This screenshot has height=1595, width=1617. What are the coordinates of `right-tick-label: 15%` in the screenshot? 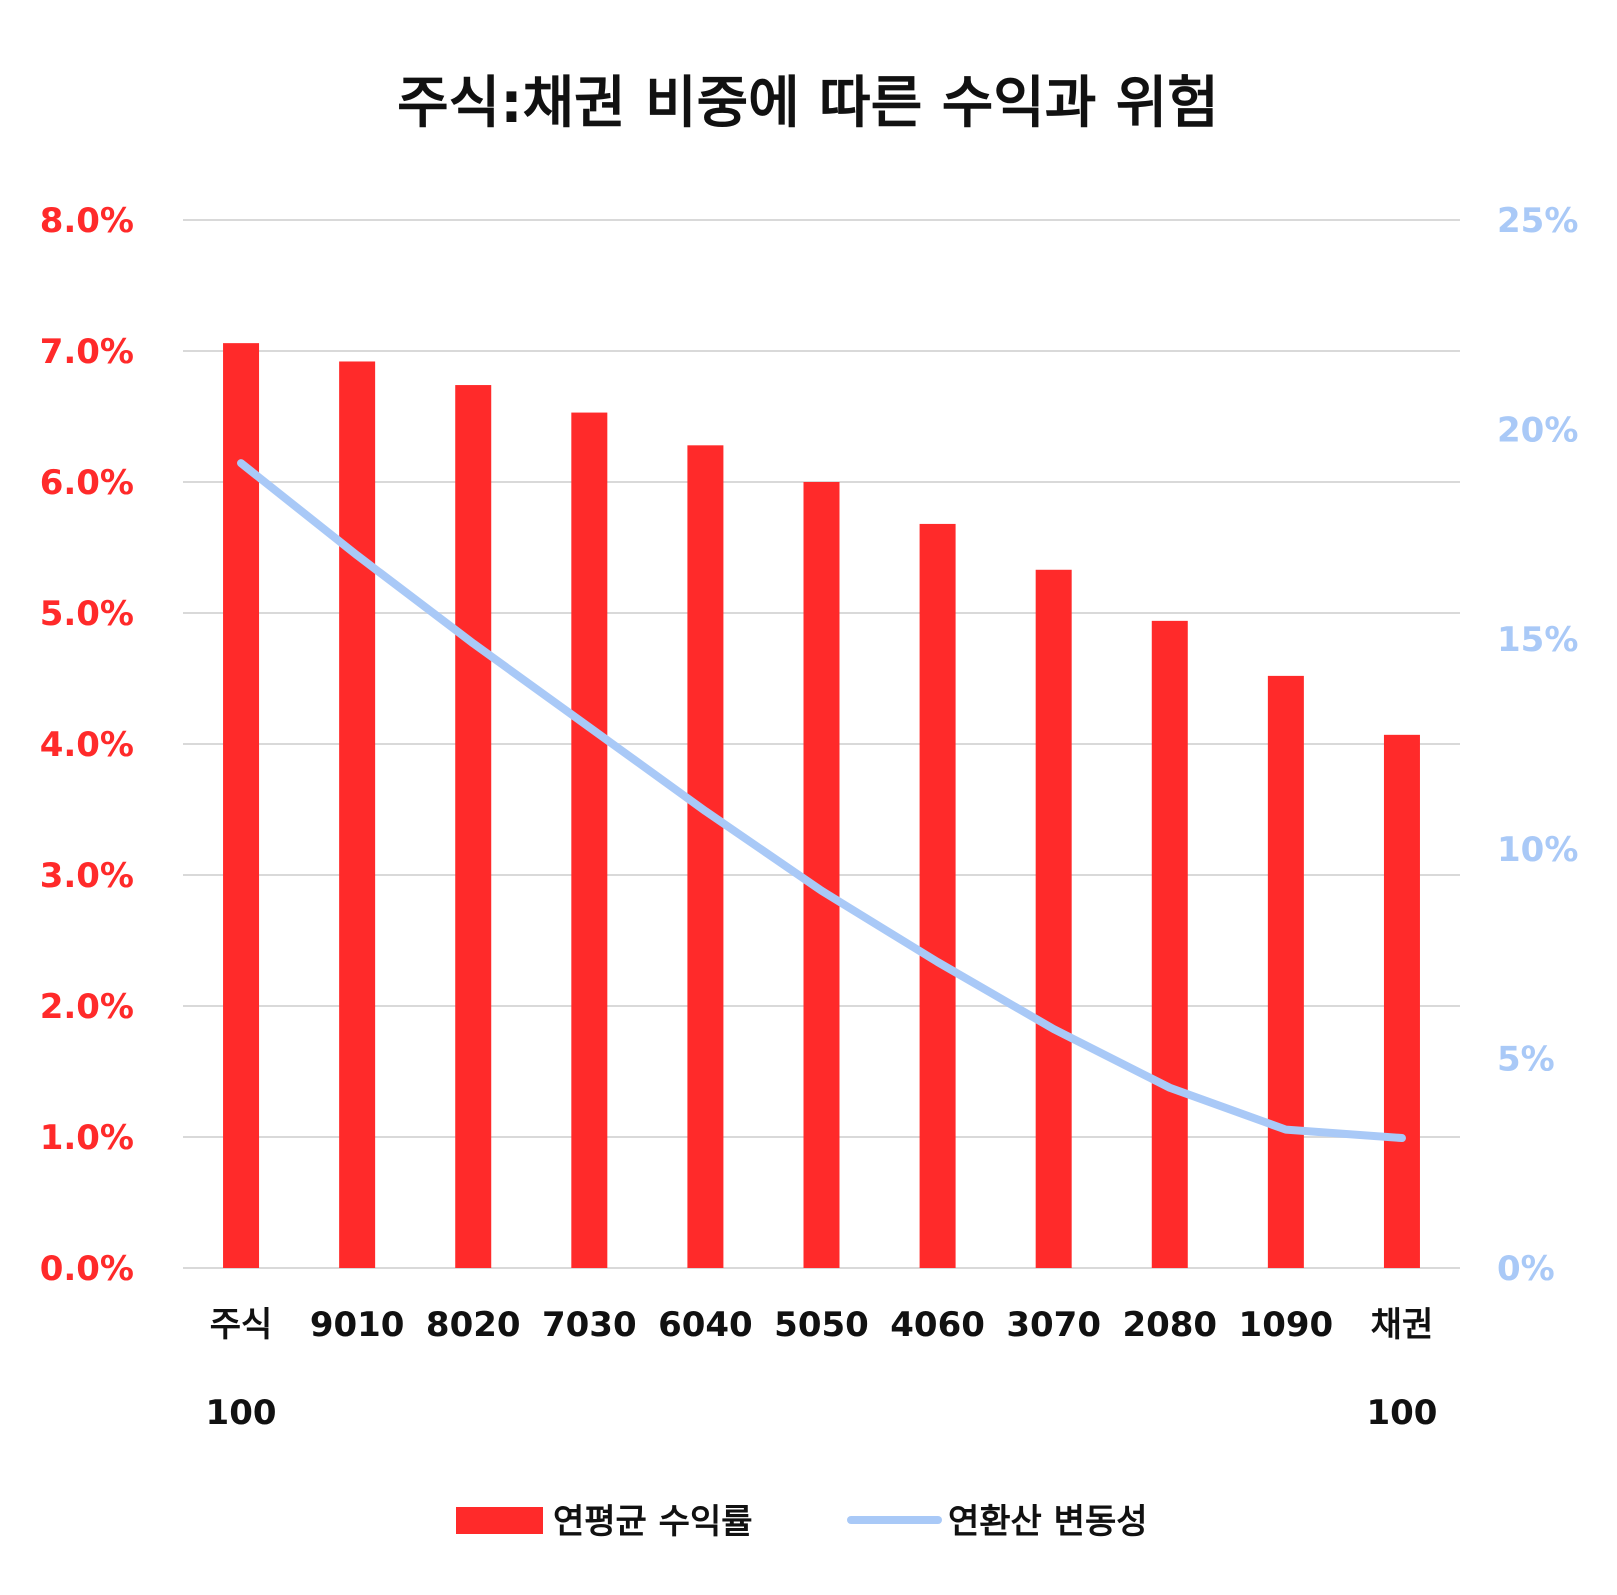 It's located at (1537, 640).